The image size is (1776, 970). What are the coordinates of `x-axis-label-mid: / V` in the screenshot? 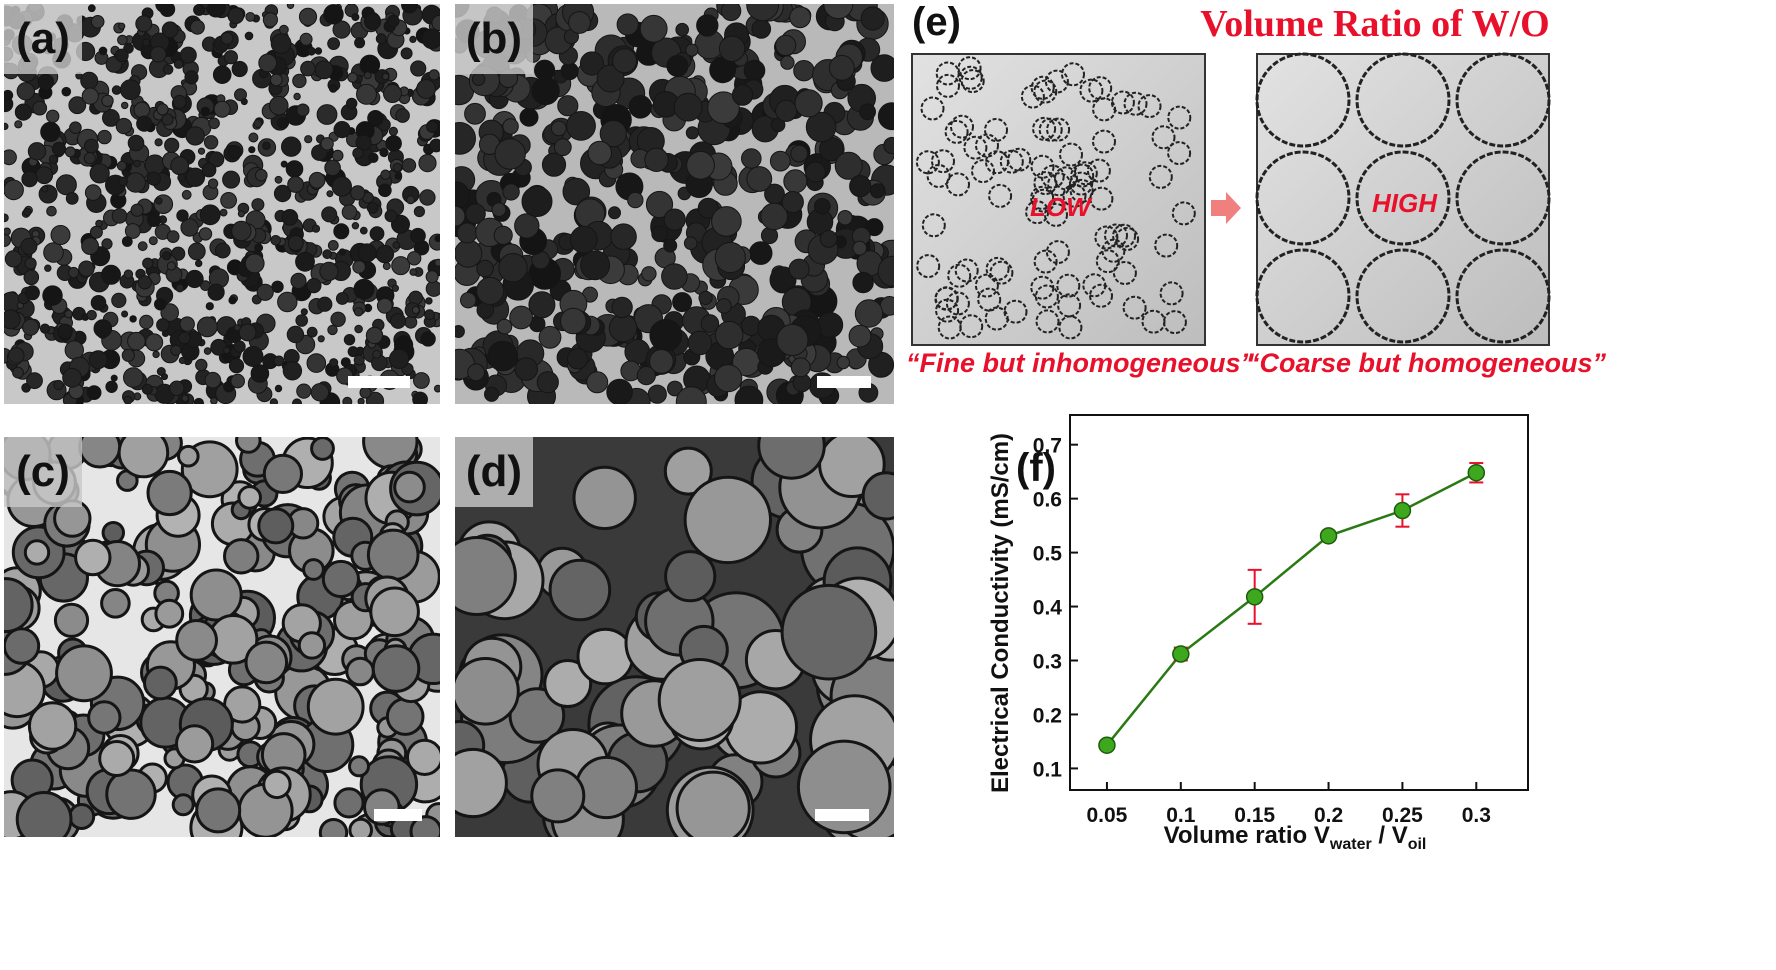 It's located at (1390, 835).